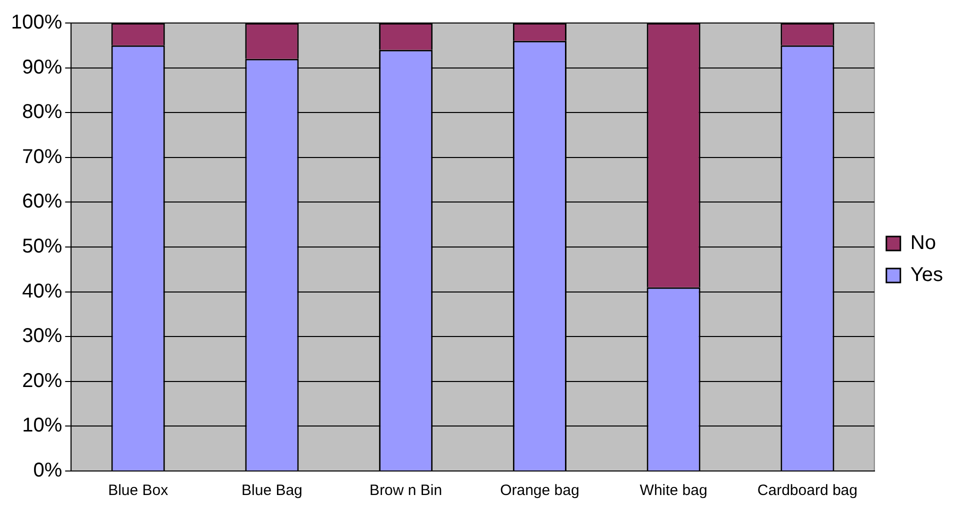  I want to click on x-tick-label: Cardboard bag, so click(807, 491).